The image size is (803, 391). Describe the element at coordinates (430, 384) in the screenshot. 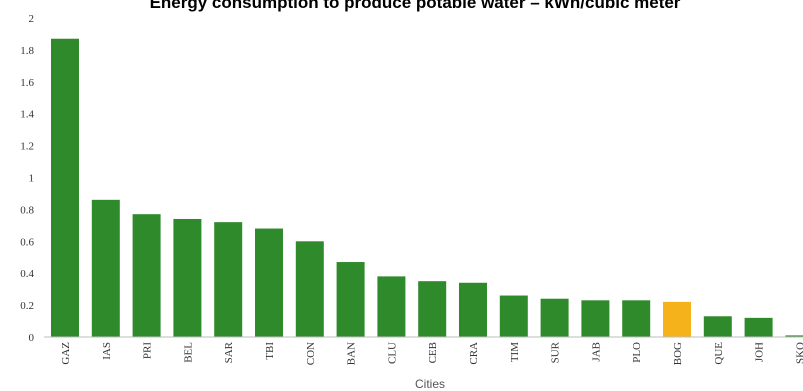

I see `x-axis-label: Cities` at that location.